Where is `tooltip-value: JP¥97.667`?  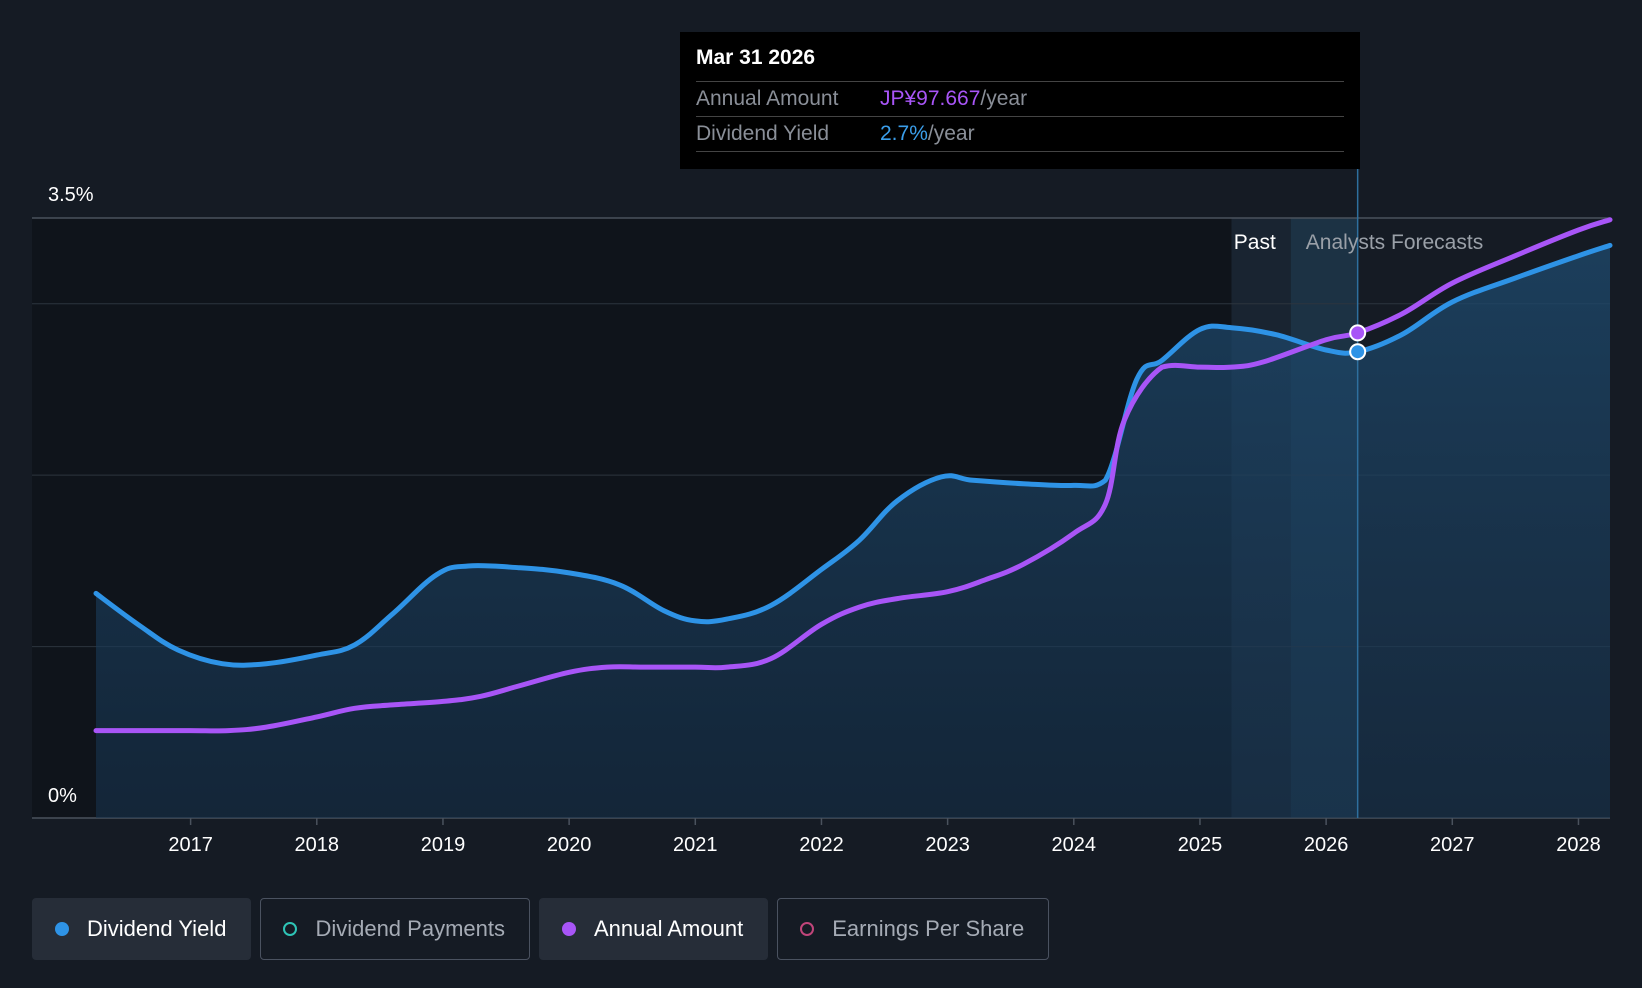 tooltip-value: JP¥97.667 is located at coordinates (930, 98).